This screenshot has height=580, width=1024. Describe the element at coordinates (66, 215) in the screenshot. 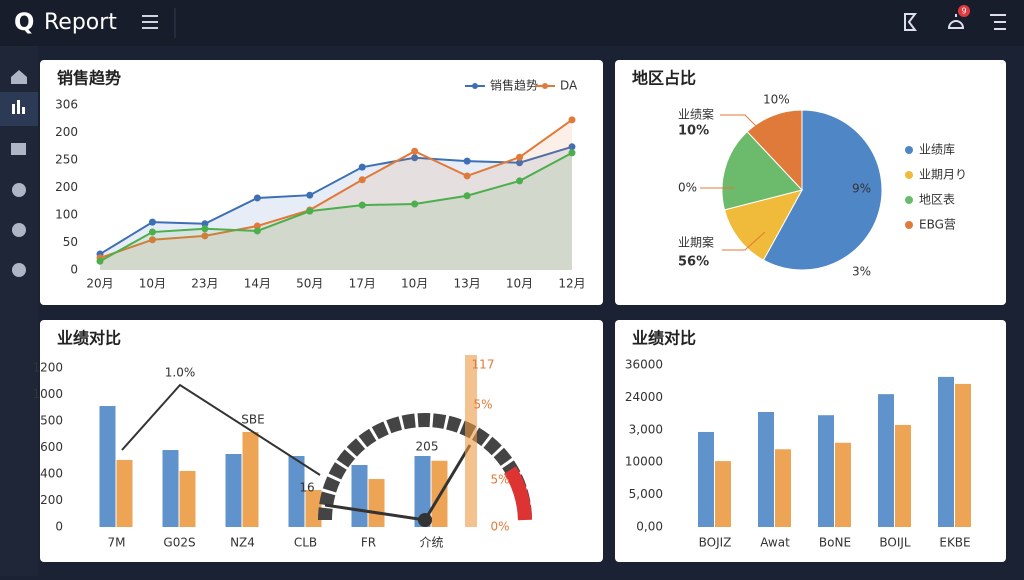

I see `y-tick-label: 100` at that location.